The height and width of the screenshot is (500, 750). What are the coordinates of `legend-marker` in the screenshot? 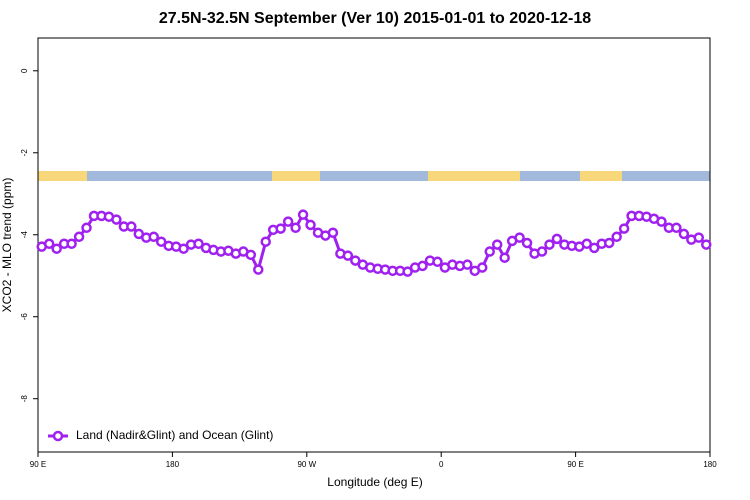 It's located at (58, 436).